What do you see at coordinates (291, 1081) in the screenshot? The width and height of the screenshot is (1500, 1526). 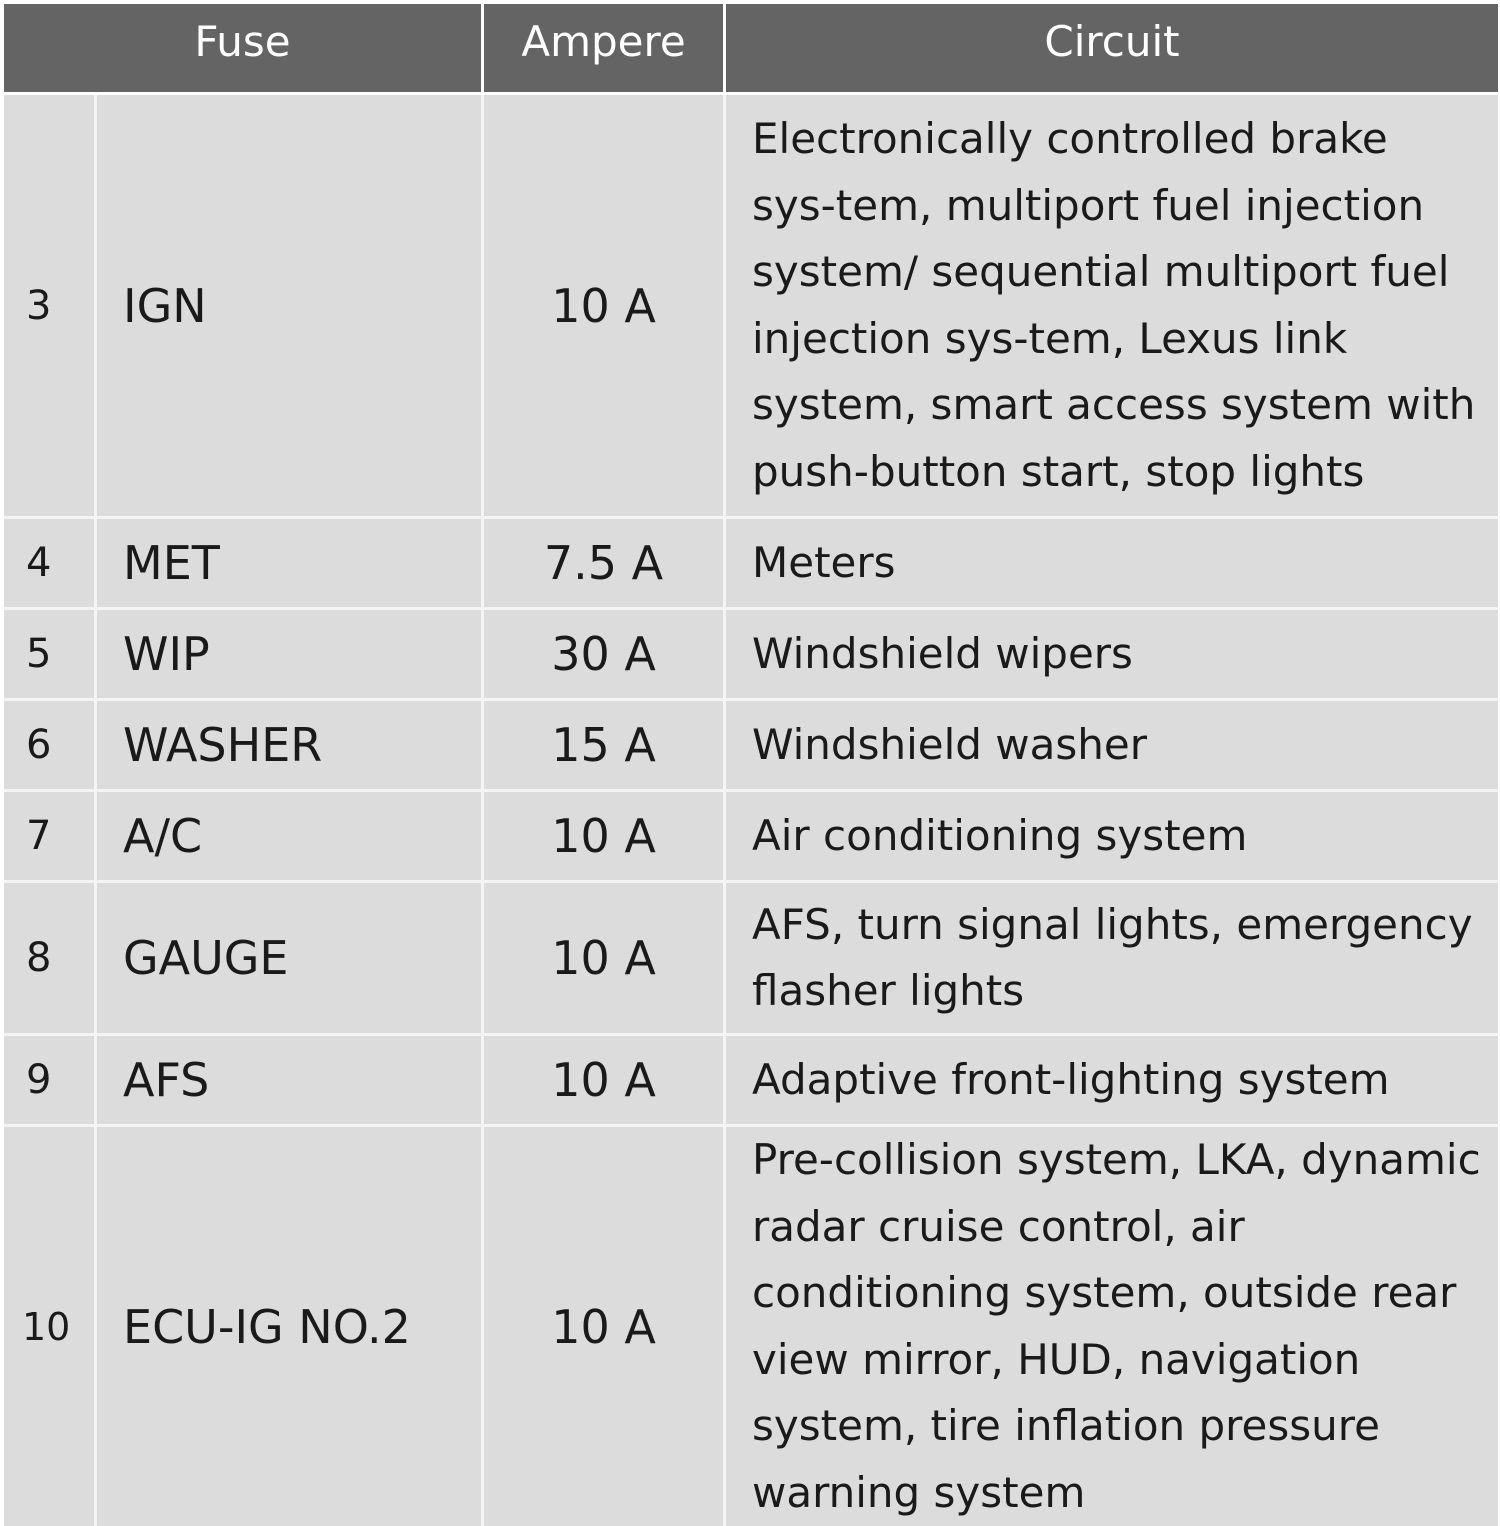 I see `fuse-name: AFS` at bounding box center [291, 1081].